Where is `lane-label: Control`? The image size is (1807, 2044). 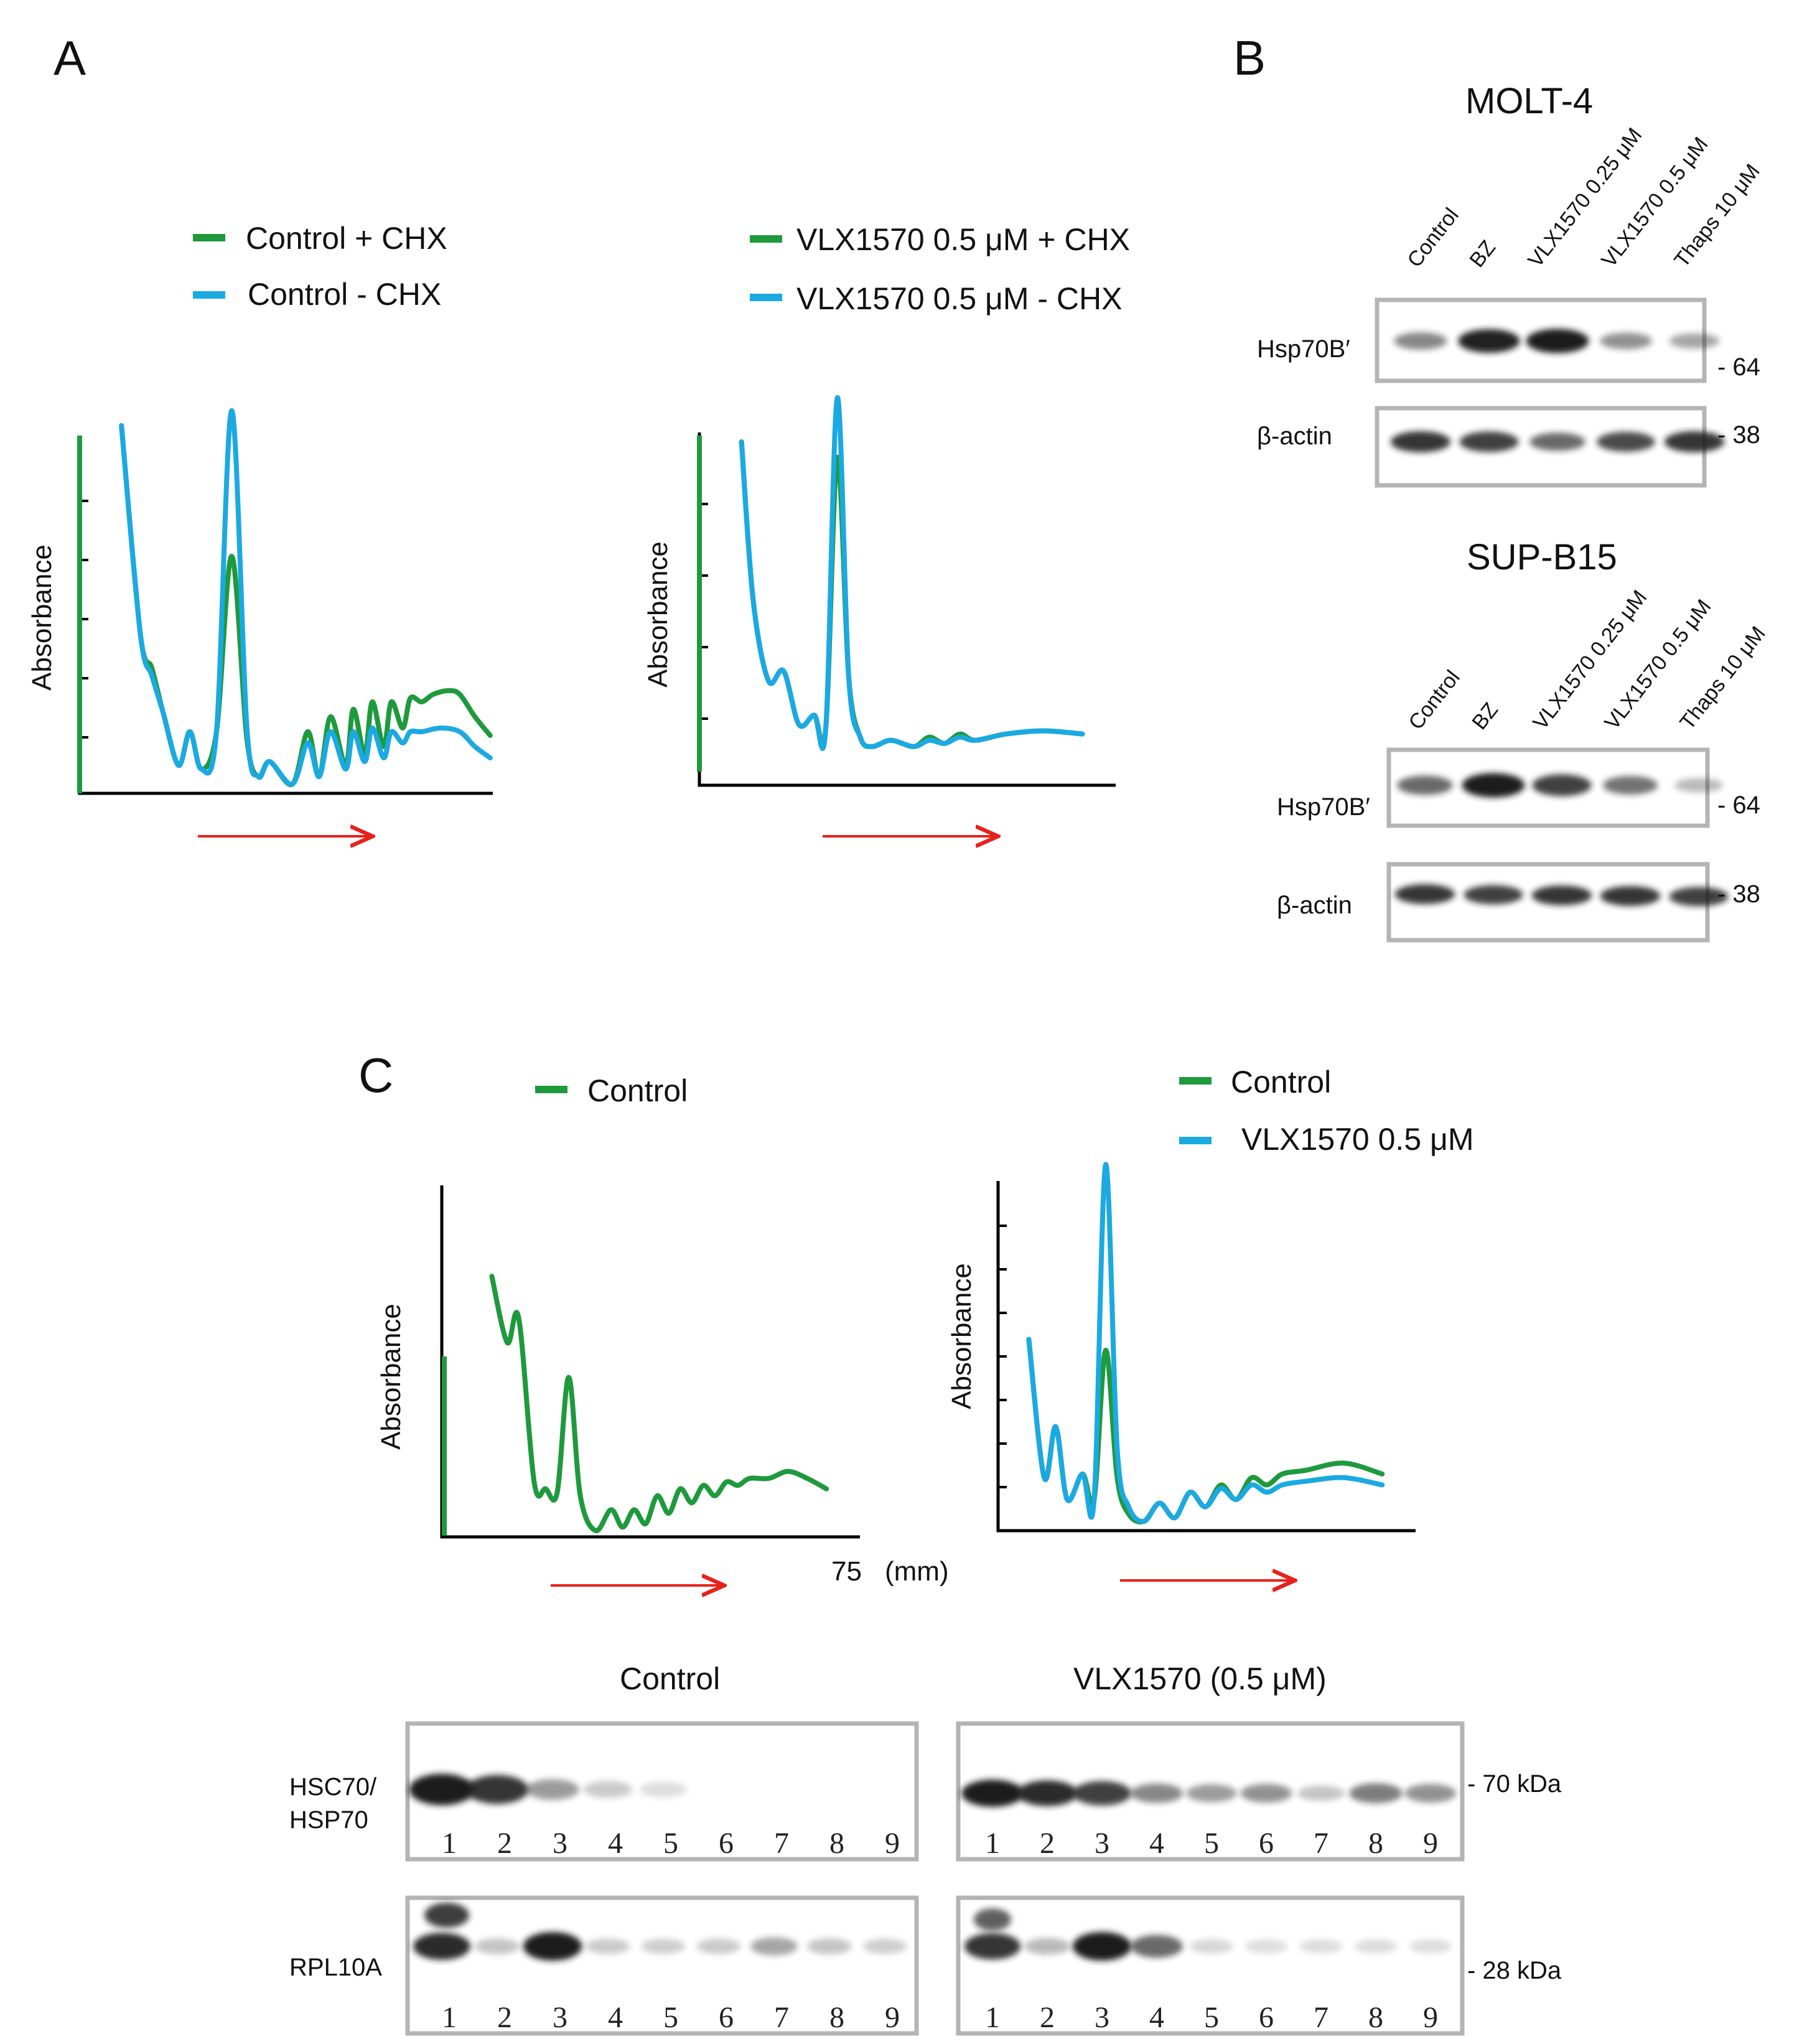 lane-label: Control is located at coordinates (1433, 238).